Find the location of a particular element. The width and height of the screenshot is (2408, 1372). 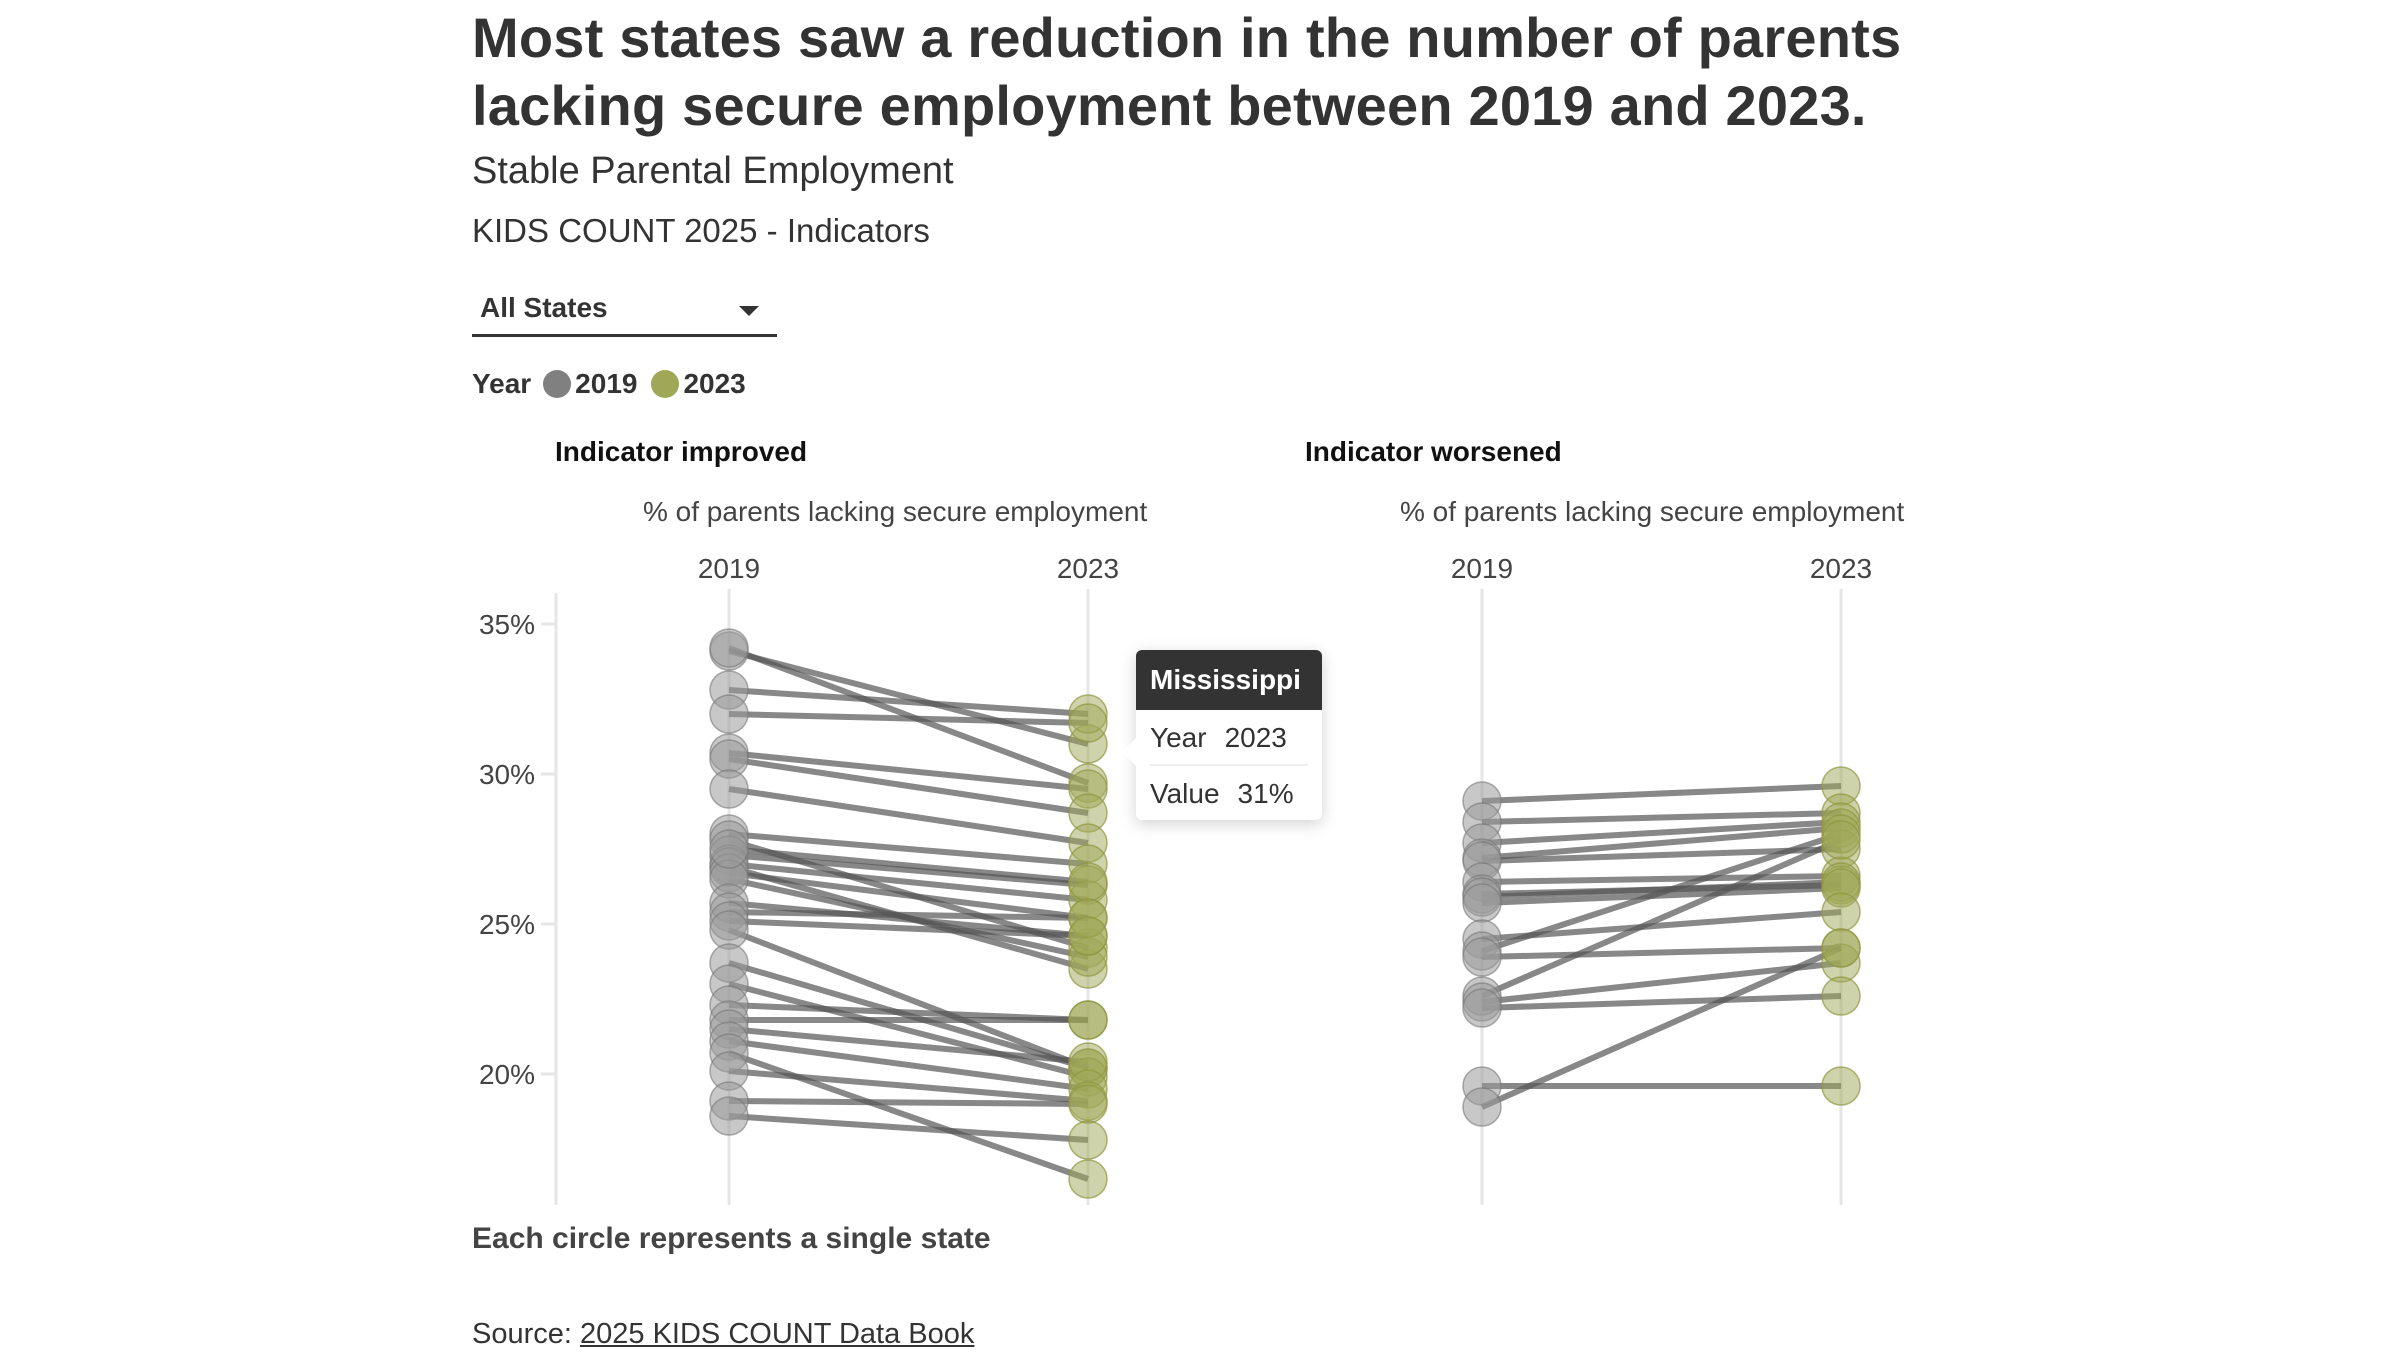

y-tick-label: 20% is located at coordinates (507, 1074).